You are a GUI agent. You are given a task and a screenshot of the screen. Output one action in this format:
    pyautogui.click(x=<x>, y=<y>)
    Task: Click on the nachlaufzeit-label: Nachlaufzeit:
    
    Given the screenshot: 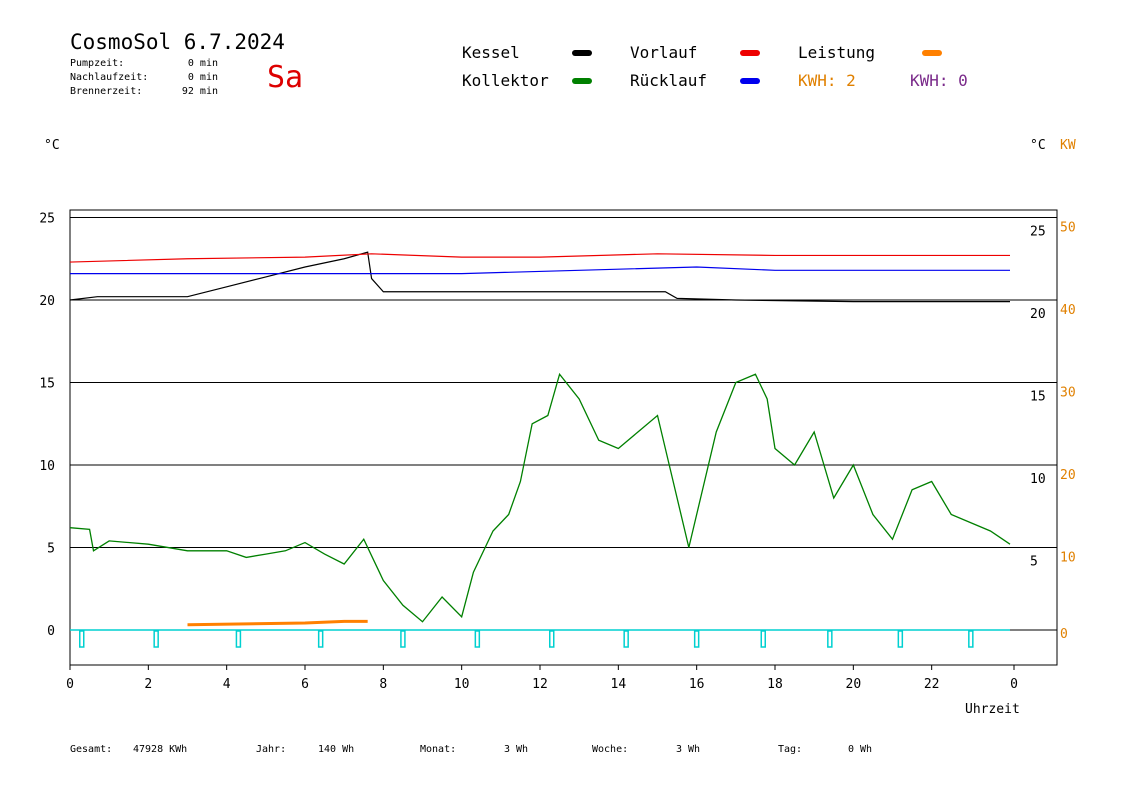 What is the action you would take?
    pyautogui.click(x=109, y=77)
    